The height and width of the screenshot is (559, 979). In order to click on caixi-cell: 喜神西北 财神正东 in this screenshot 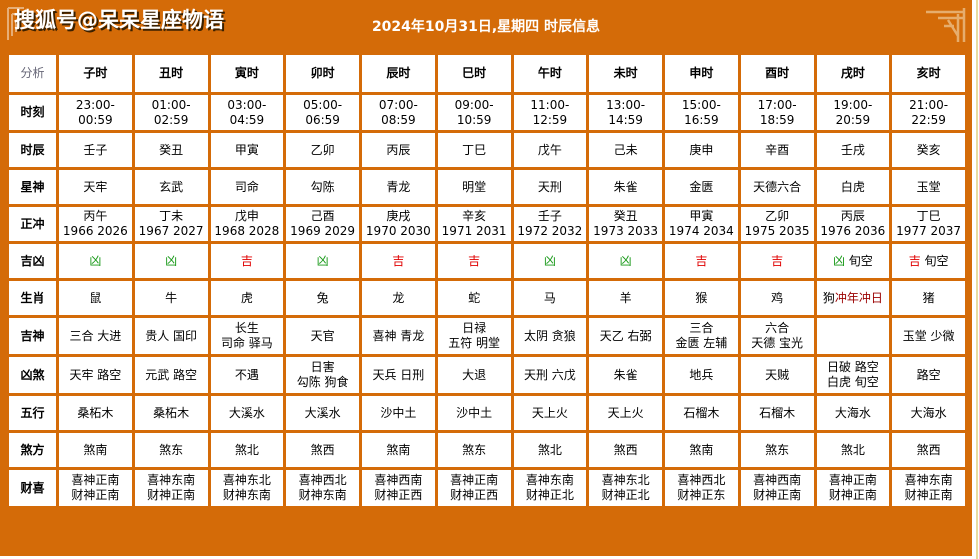, I will do `click(701, 488)`.